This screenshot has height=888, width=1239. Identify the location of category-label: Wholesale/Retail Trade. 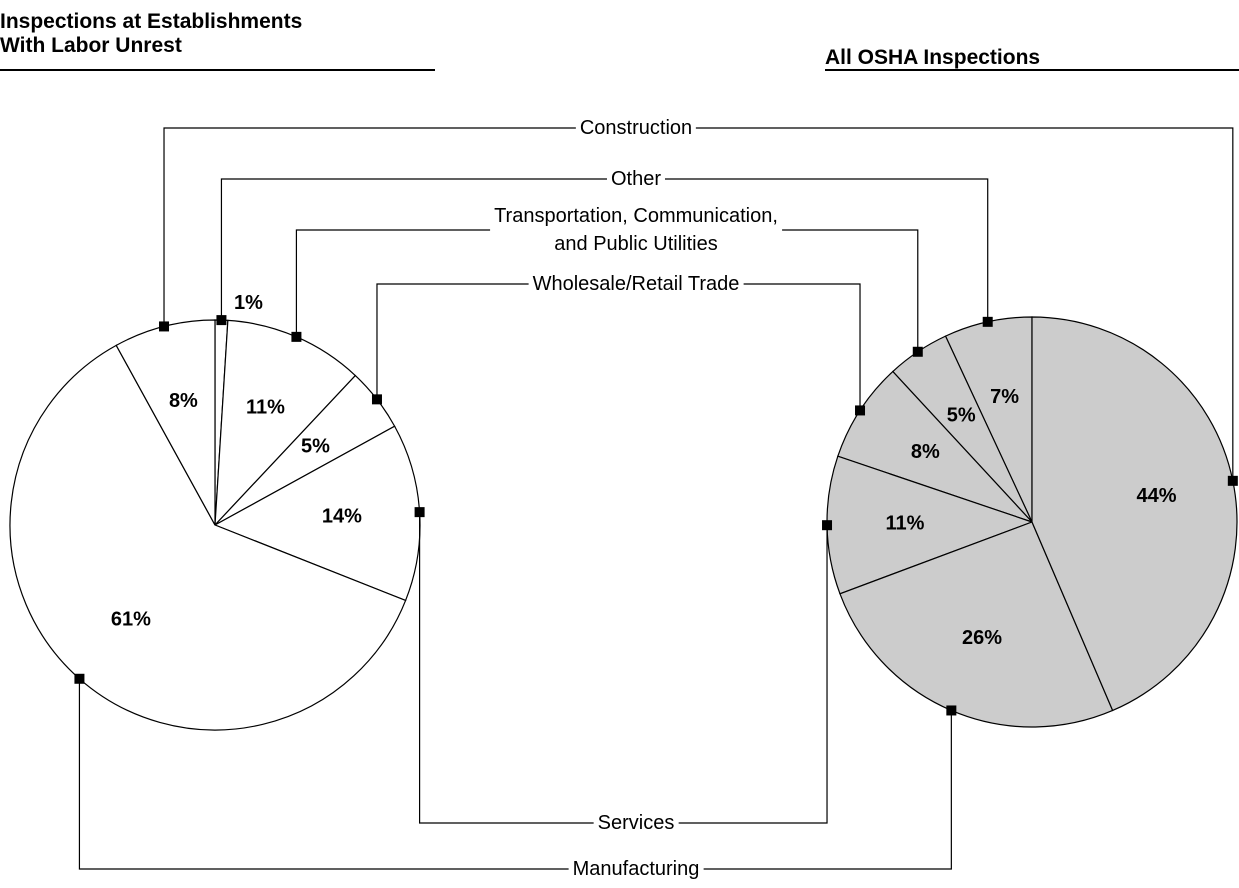
(636, 284).